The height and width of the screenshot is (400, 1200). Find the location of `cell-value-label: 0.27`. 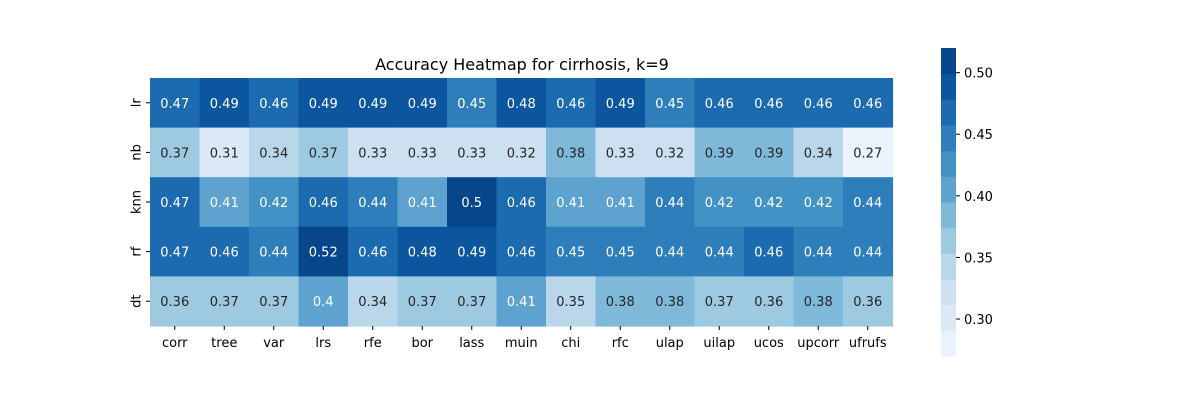

cell-value-label: 0.27 is located at coordinates (867, 153).